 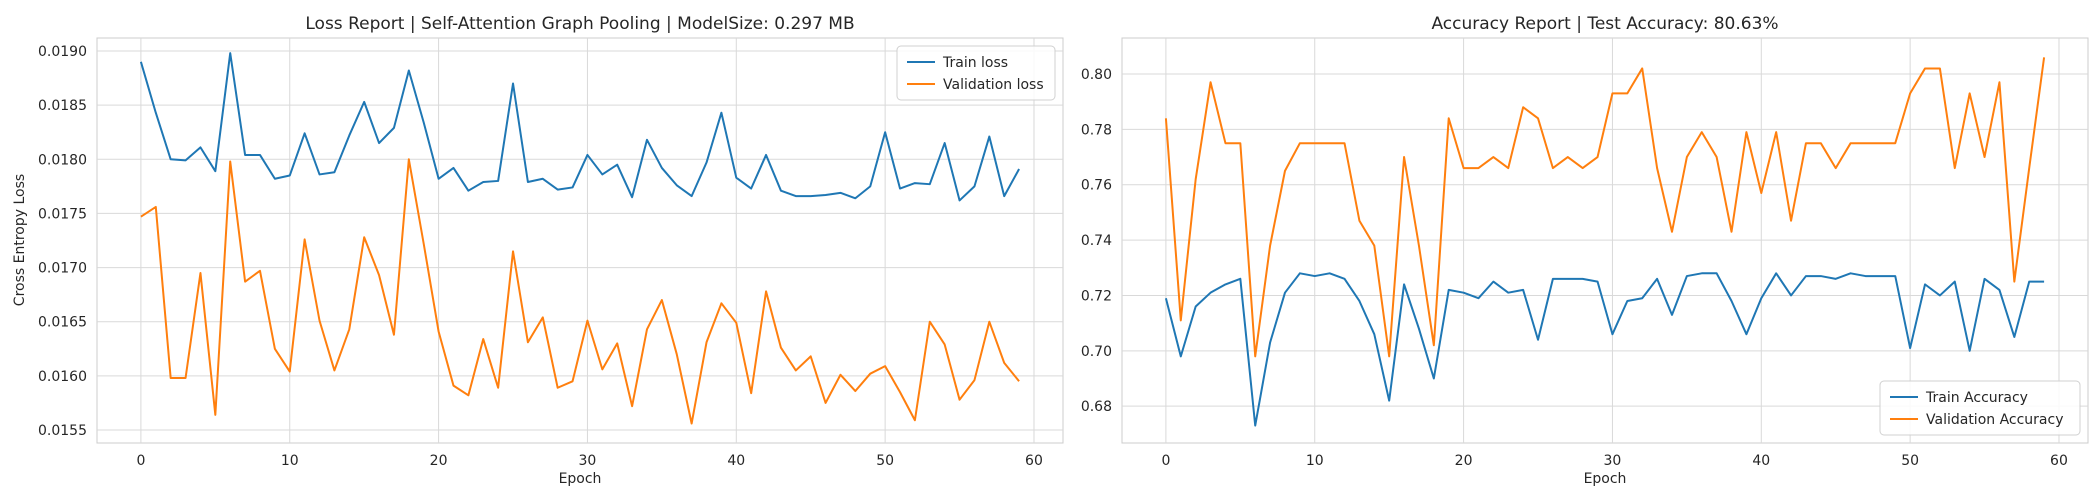 I want to click on train-loss-line, so click(x=579, y=127).